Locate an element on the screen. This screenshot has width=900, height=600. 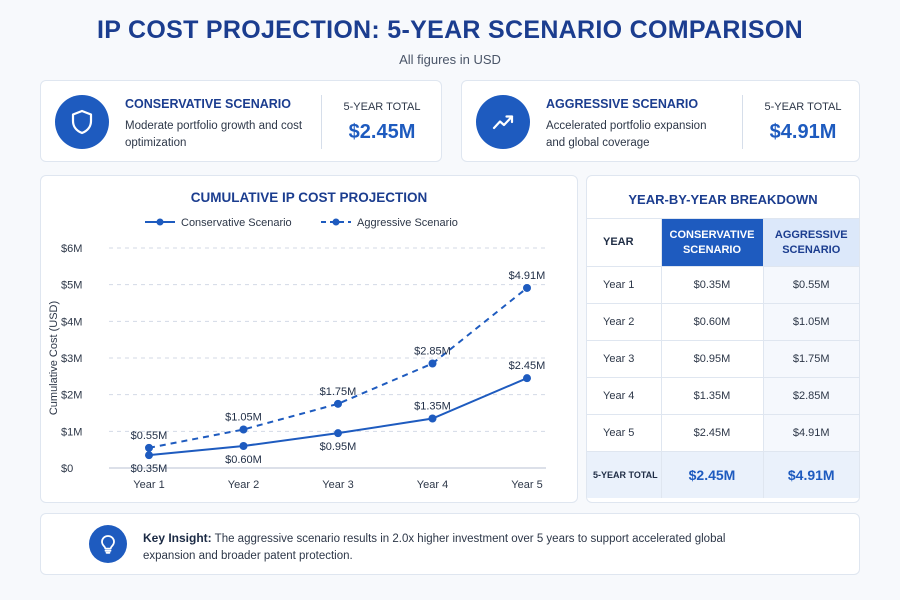
total-aggressive: $4.91M is located at coordinates (811, 474).